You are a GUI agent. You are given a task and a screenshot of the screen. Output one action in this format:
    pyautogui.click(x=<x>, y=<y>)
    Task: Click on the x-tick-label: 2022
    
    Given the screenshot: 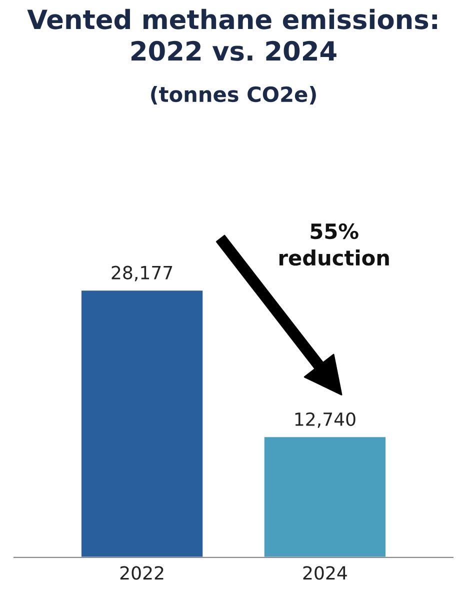 What is the action you would take?
    pyautogui.click(x=142, y=573)
    